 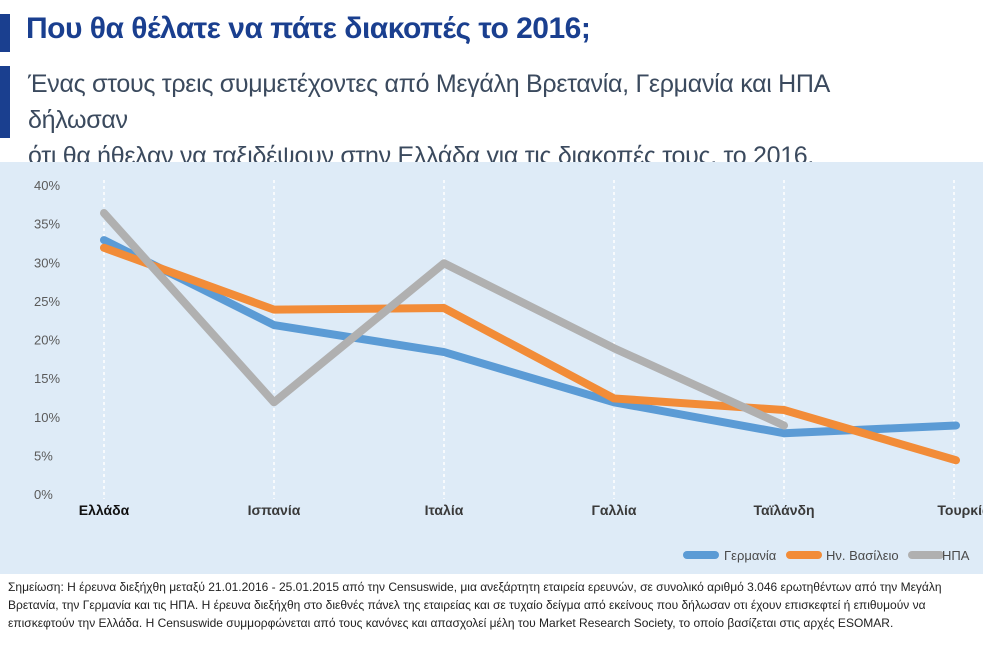 What do you see at coordinates (47, 185) in the screenshot?
I see `y-tick-label: 40%` at bounding box center [47, 185].